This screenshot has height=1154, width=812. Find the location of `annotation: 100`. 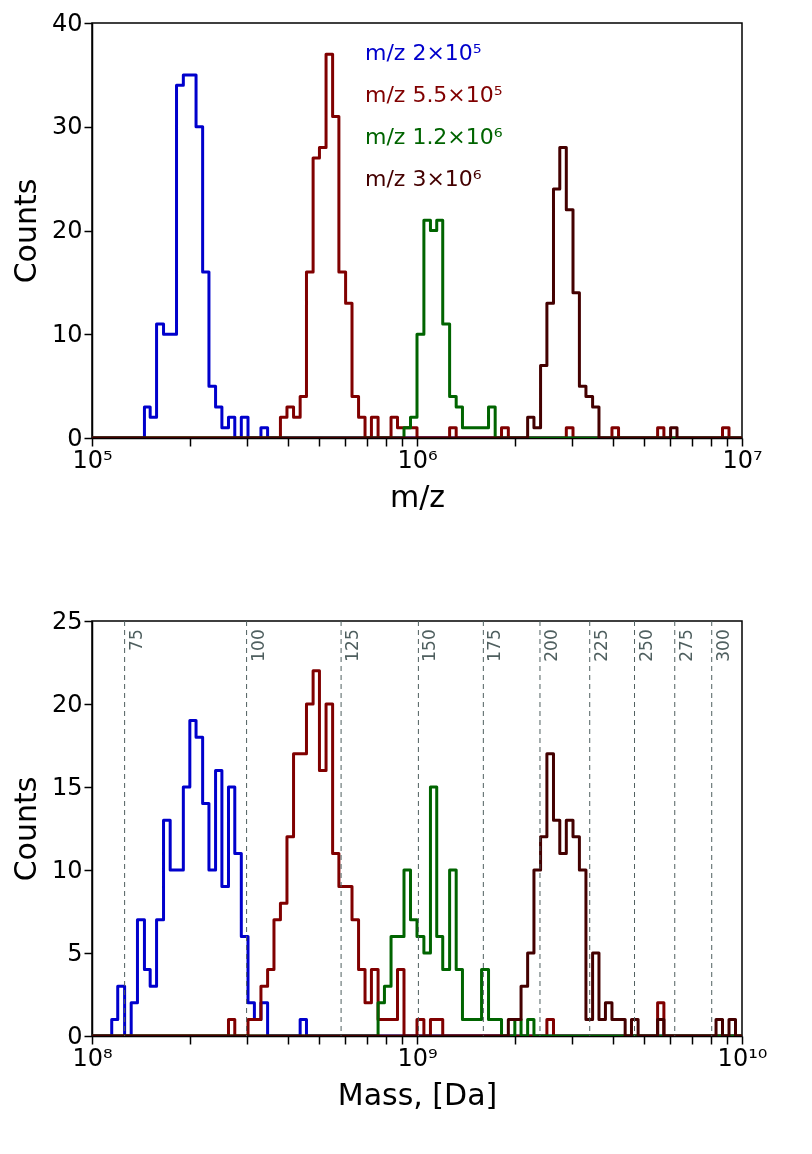

annotation: 100 is located at coordinates (257, 645).